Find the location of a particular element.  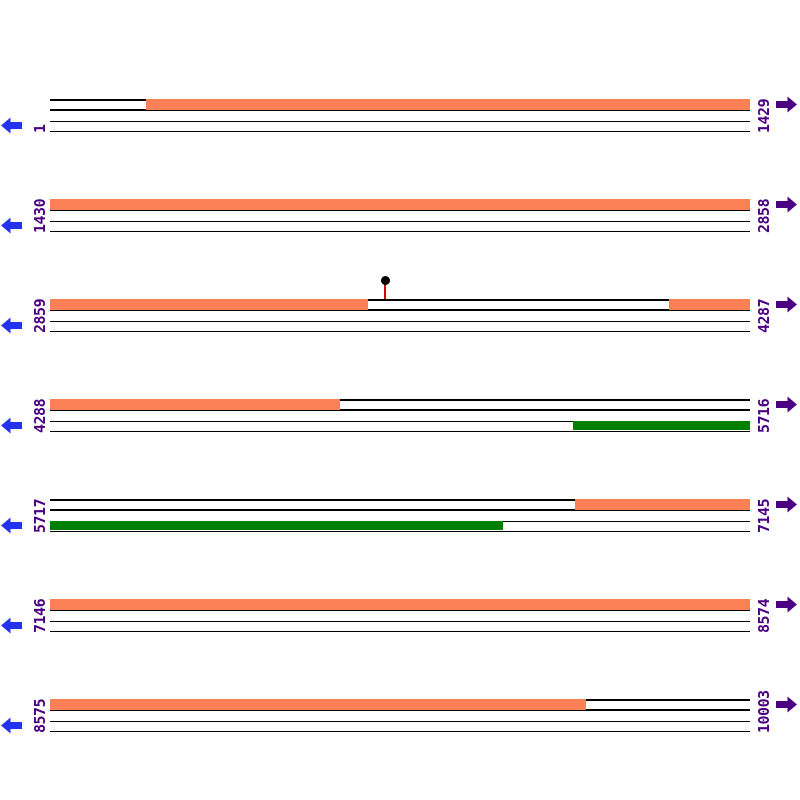

start-coordinate-label: 4288 is located at coordinates (40, 415).